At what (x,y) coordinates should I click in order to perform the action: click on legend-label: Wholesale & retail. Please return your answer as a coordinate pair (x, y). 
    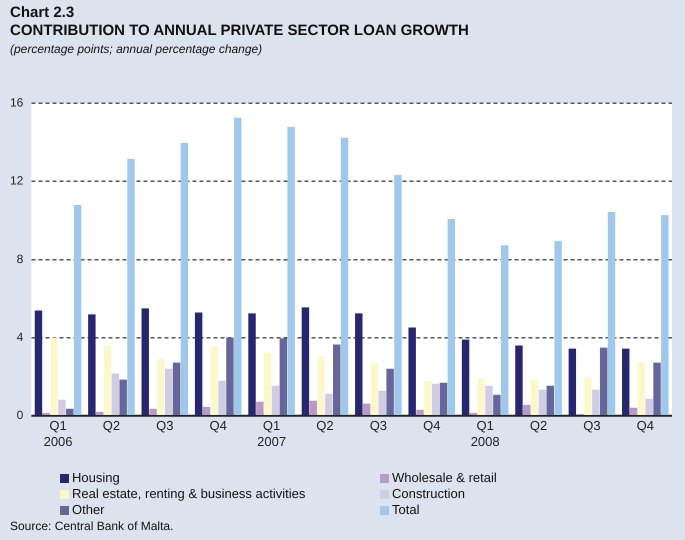
    Looking at the image, I should click on (444, 478).